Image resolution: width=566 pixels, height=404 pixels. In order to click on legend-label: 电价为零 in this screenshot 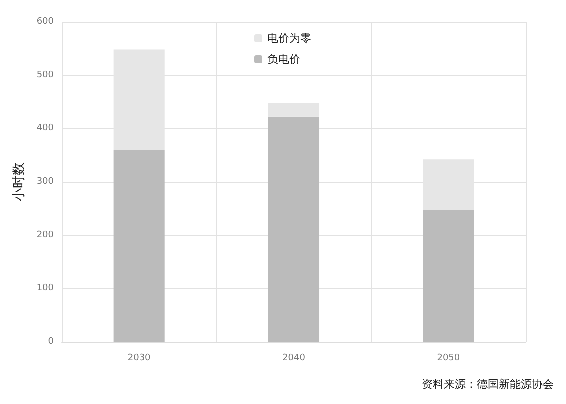, I will do `click(290, 38)`.